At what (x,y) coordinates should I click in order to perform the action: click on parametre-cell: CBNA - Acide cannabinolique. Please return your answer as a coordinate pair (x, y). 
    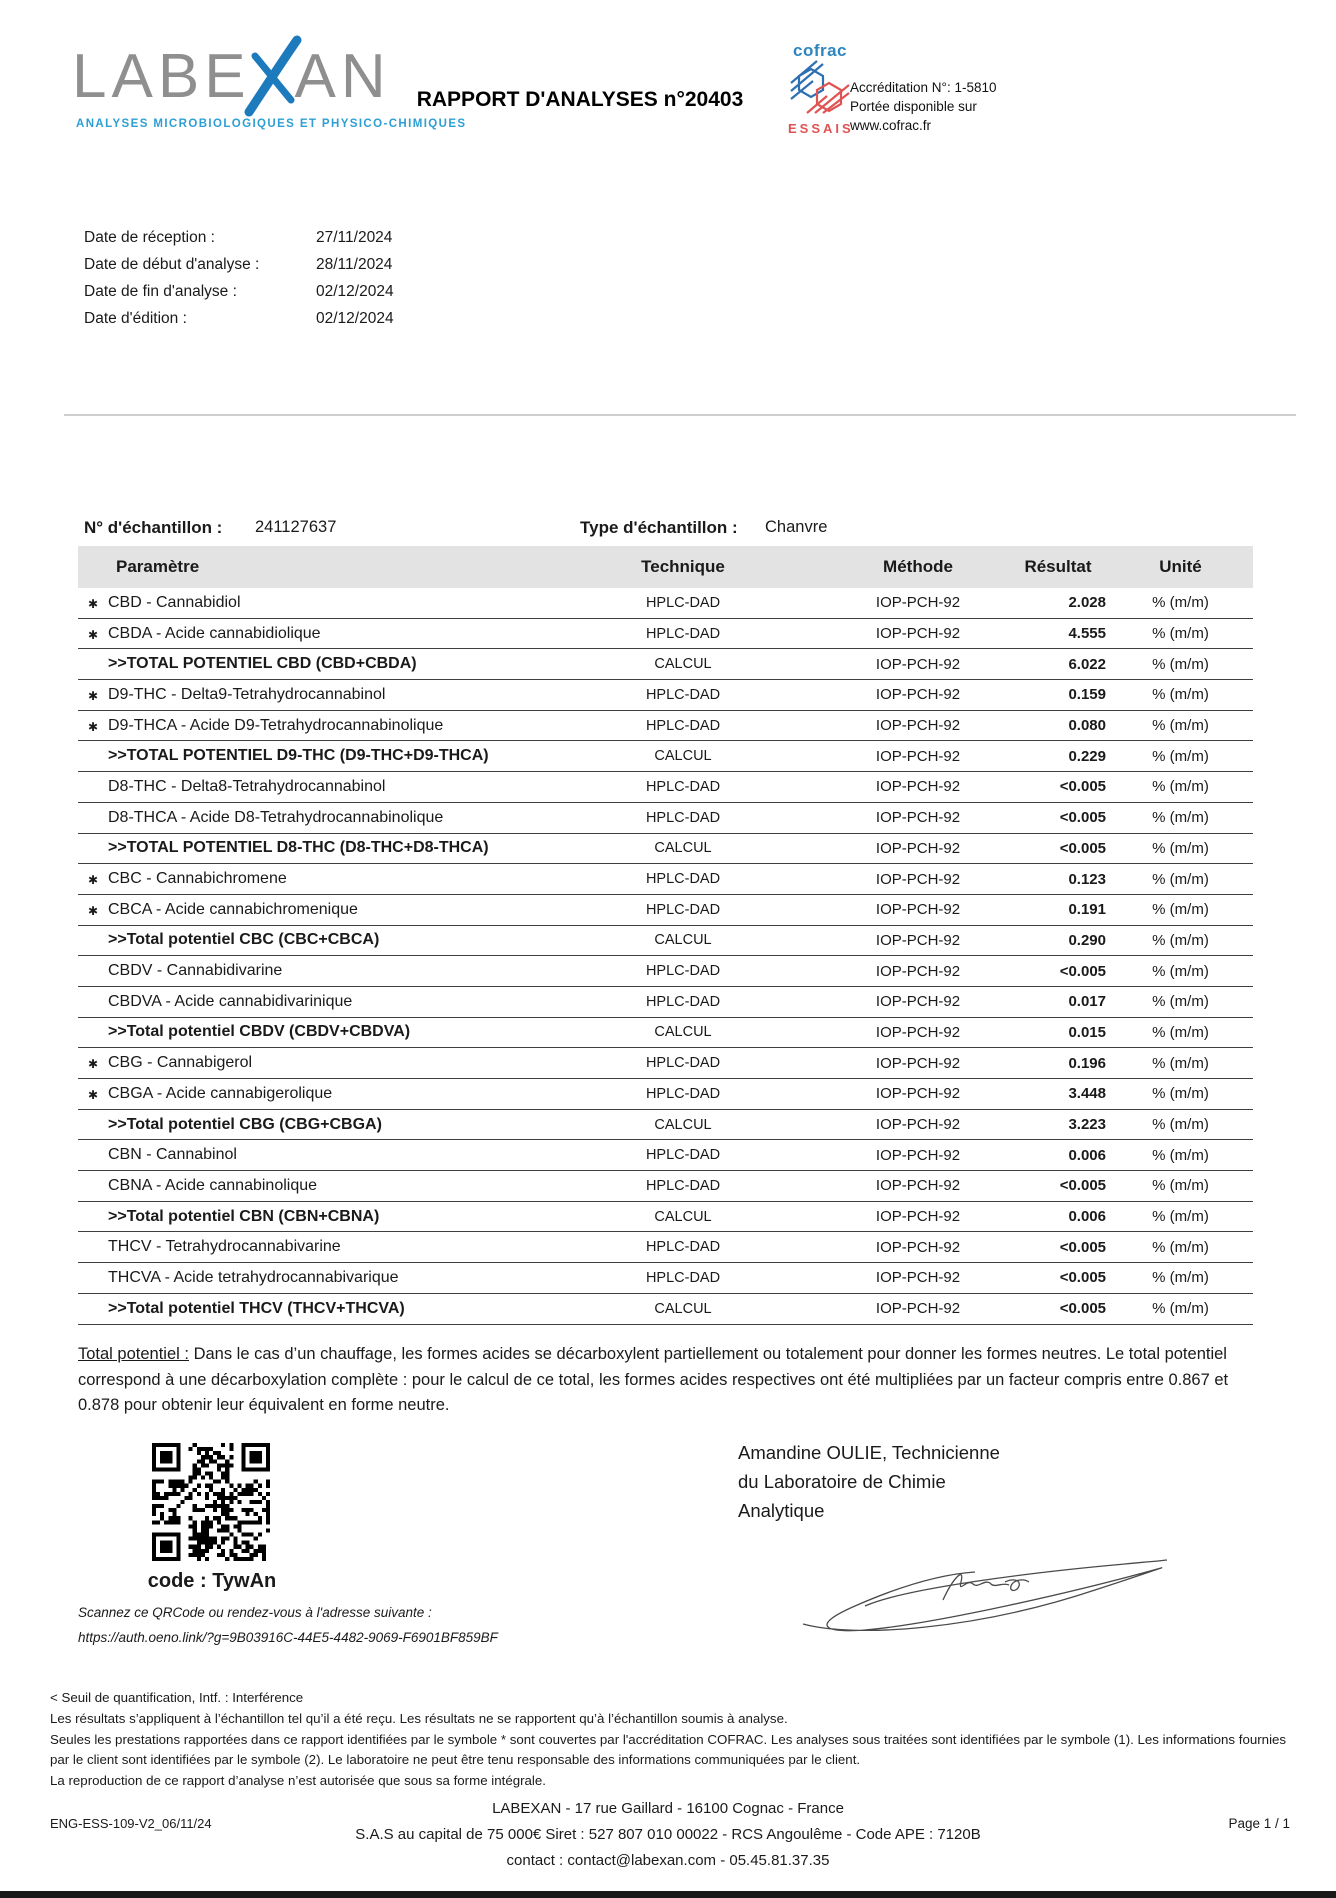
    Looking at the image, I should click on (213, 1185).